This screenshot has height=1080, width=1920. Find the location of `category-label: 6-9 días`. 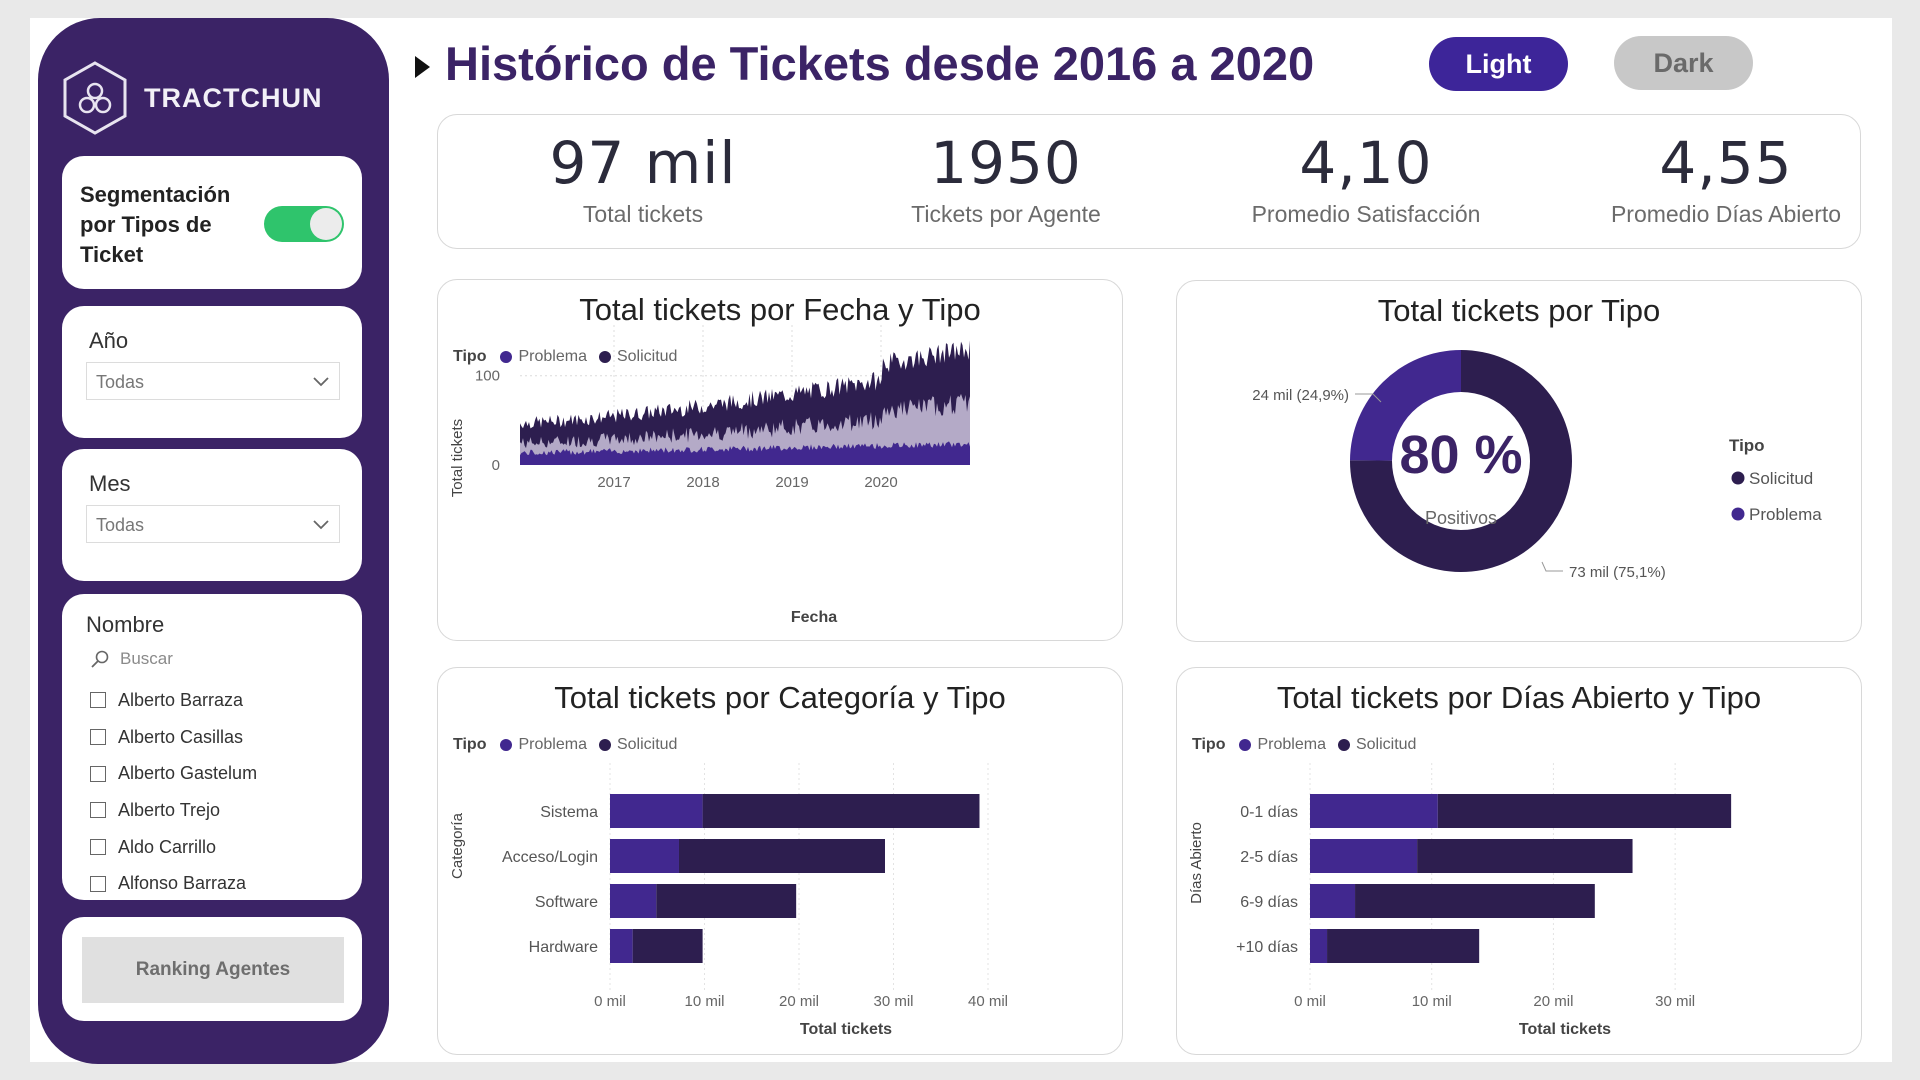

category-label: 6-9 días is located at coordinates (1269, 902).